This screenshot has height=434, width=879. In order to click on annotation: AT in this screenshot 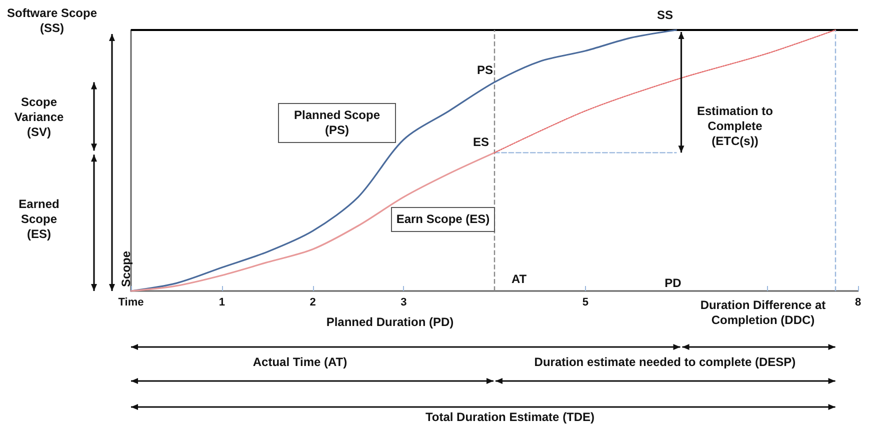, I will do `click(519, 279)`.